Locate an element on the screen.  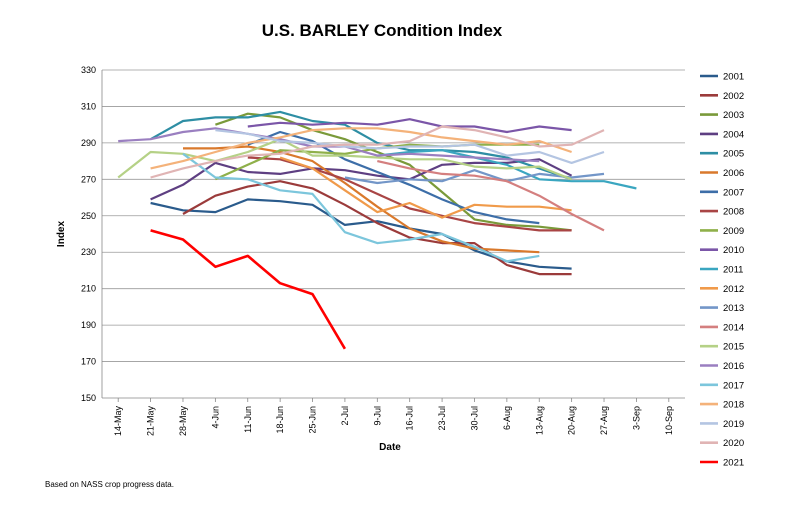
legend-label-2010: 2010 is located at coordinates (733, 250).